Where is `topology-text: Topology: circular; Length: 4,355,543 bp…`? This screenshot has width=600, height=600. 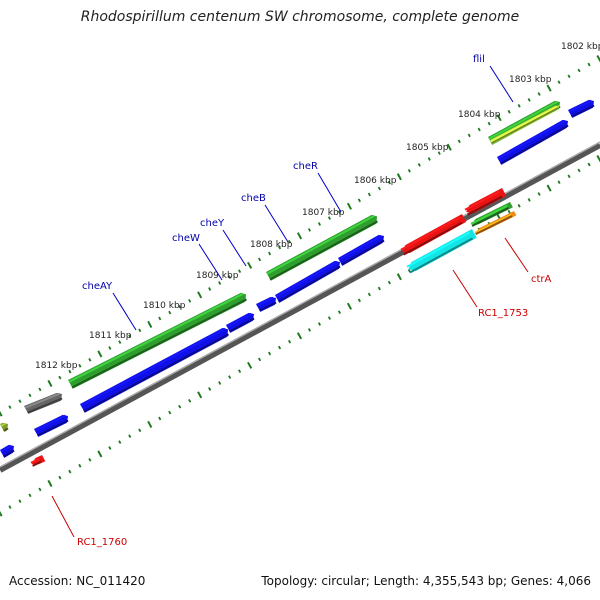
topology-text: Topology: circular; Length: 4,355,543 bp… is located at coordinates (426, 581).